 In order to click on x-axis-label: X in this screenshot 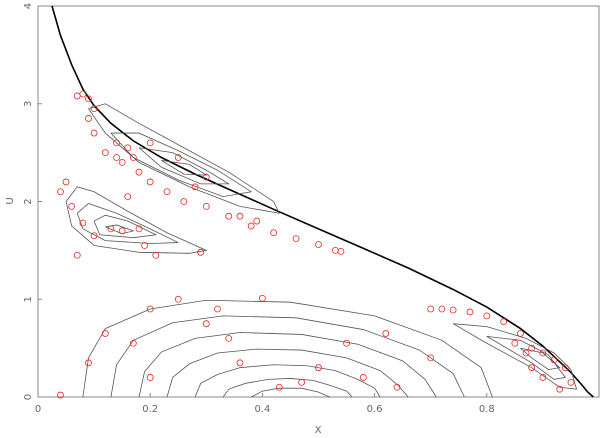, I will do `click(318, 430)`.